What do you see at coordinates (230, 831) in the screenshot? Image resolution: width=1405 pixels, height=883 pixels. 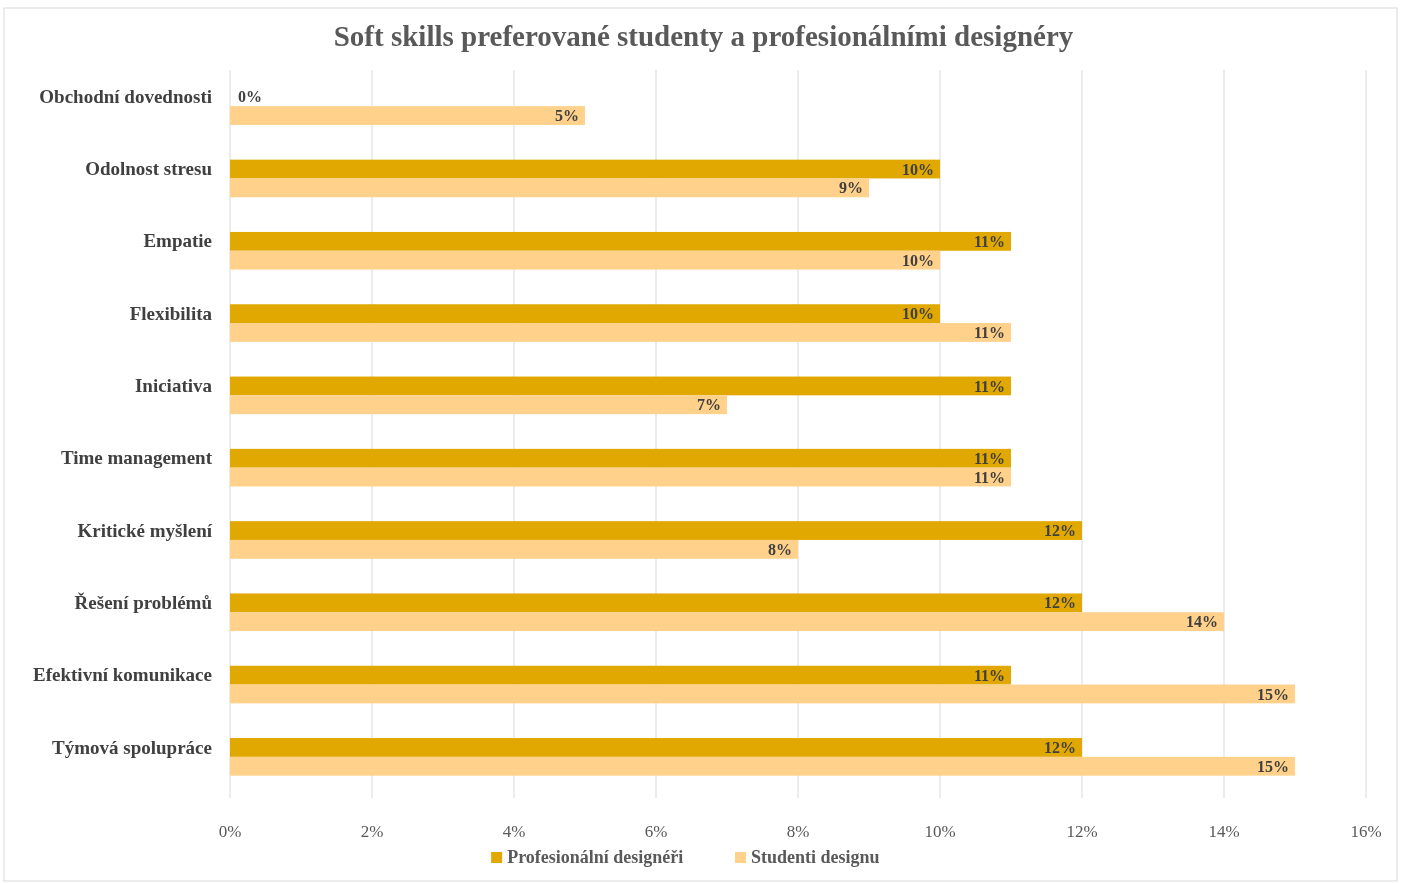 I see `x-tick-label: 0%` at bounding box center [230, 831].